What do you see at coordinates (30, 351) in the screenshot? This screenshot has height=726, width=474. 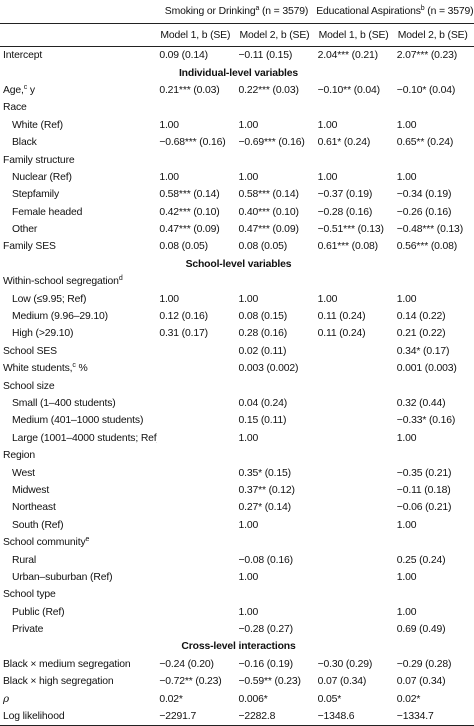 I see `row-label: School SES` at bounding box center [30, 351].